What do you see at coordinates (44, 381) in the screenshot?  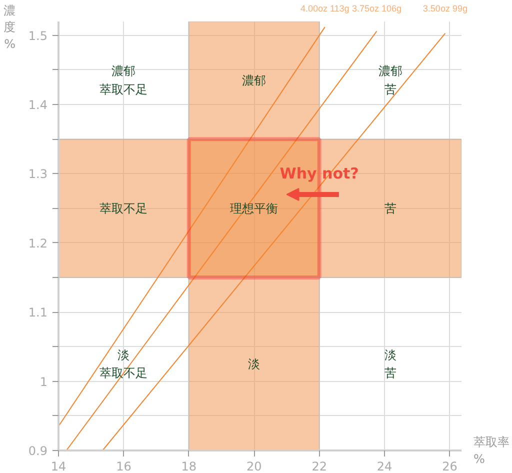 I see `y-tick-label: 1` at bounding box center [44, 381].